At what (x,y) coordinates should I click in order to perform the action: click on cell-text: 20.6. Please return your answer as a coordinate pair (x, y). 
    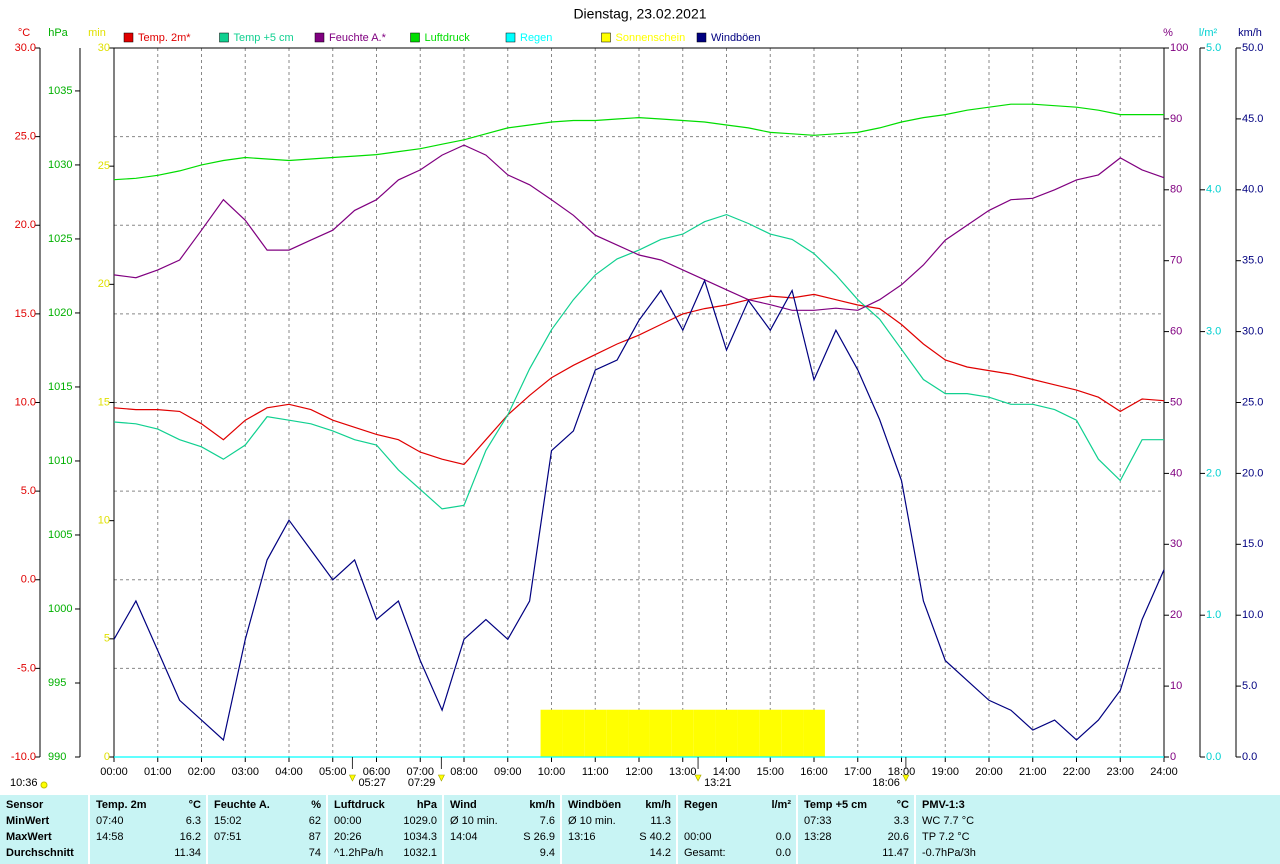
    Looking at the image, I should click on (898, 837).